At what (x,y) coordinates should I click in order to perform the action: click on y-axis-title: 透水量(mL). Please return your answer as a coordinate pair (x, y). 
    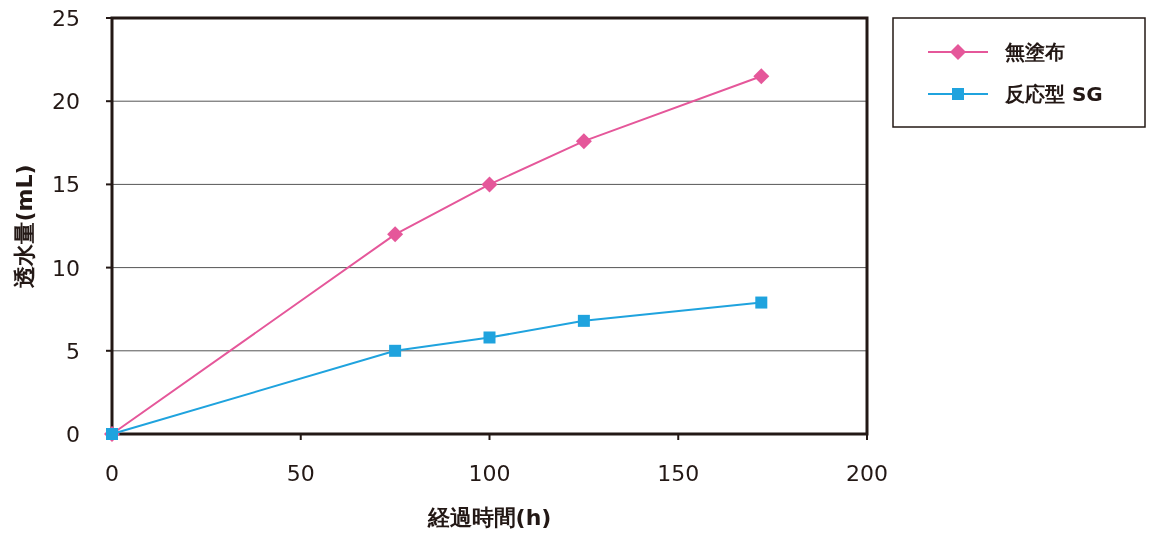
    Looking at the image, I should click on (24, 226).